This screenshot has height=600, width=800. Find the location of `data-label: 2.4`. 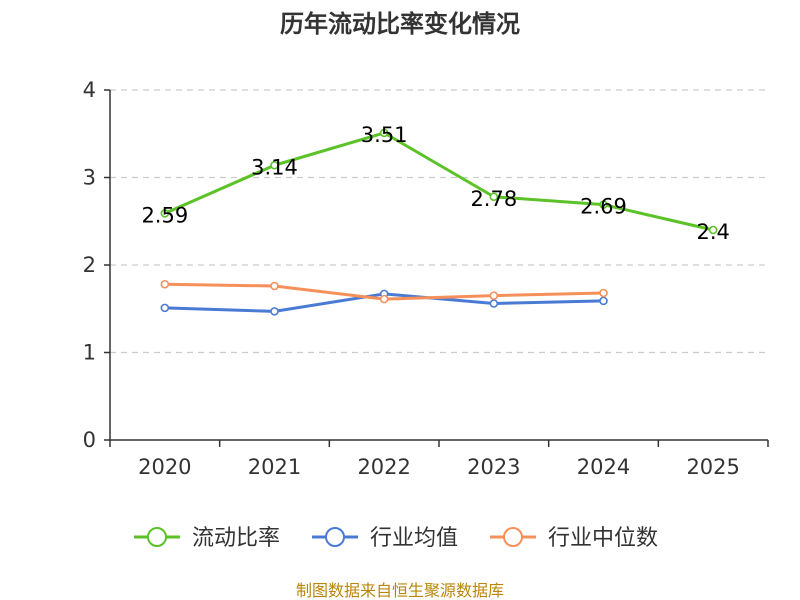

data-label: 2.4 is located at coordinates (712, 232).